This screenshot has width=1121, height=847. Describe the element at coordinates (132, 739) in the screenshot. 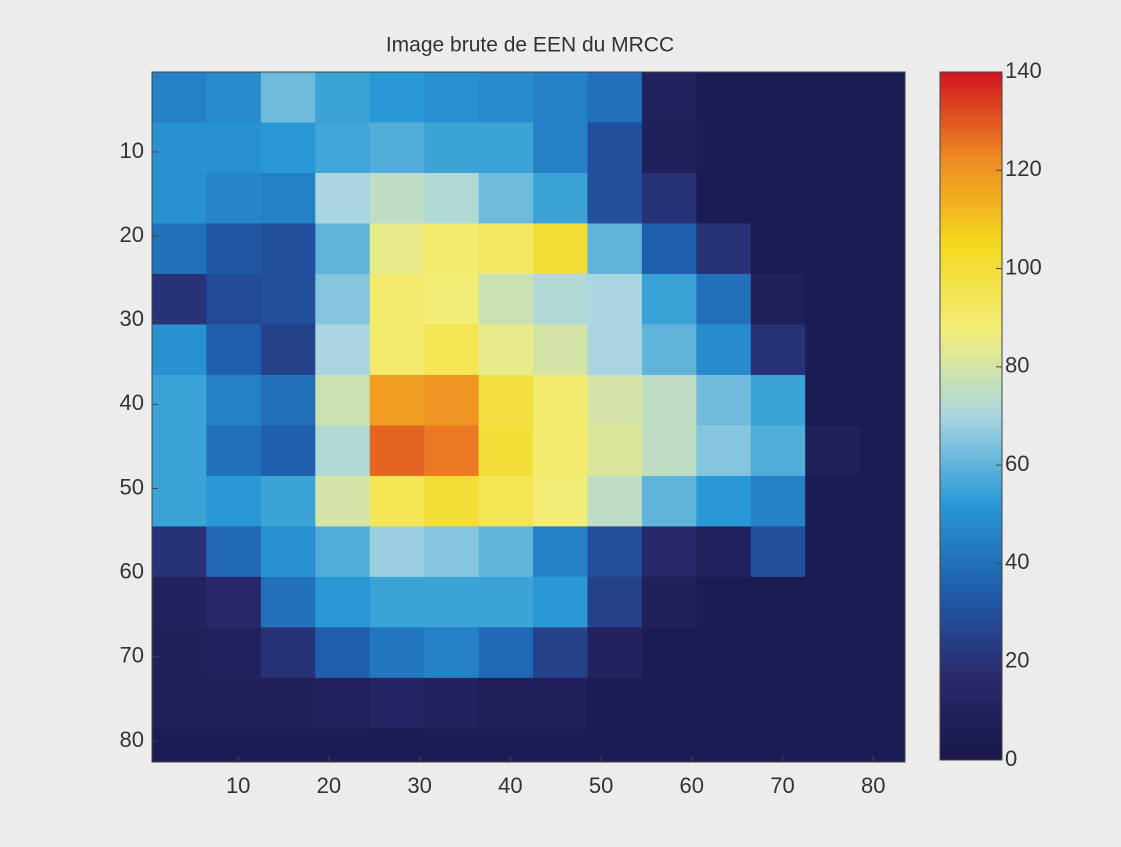

I see `y-tick-label: 80` at that location.